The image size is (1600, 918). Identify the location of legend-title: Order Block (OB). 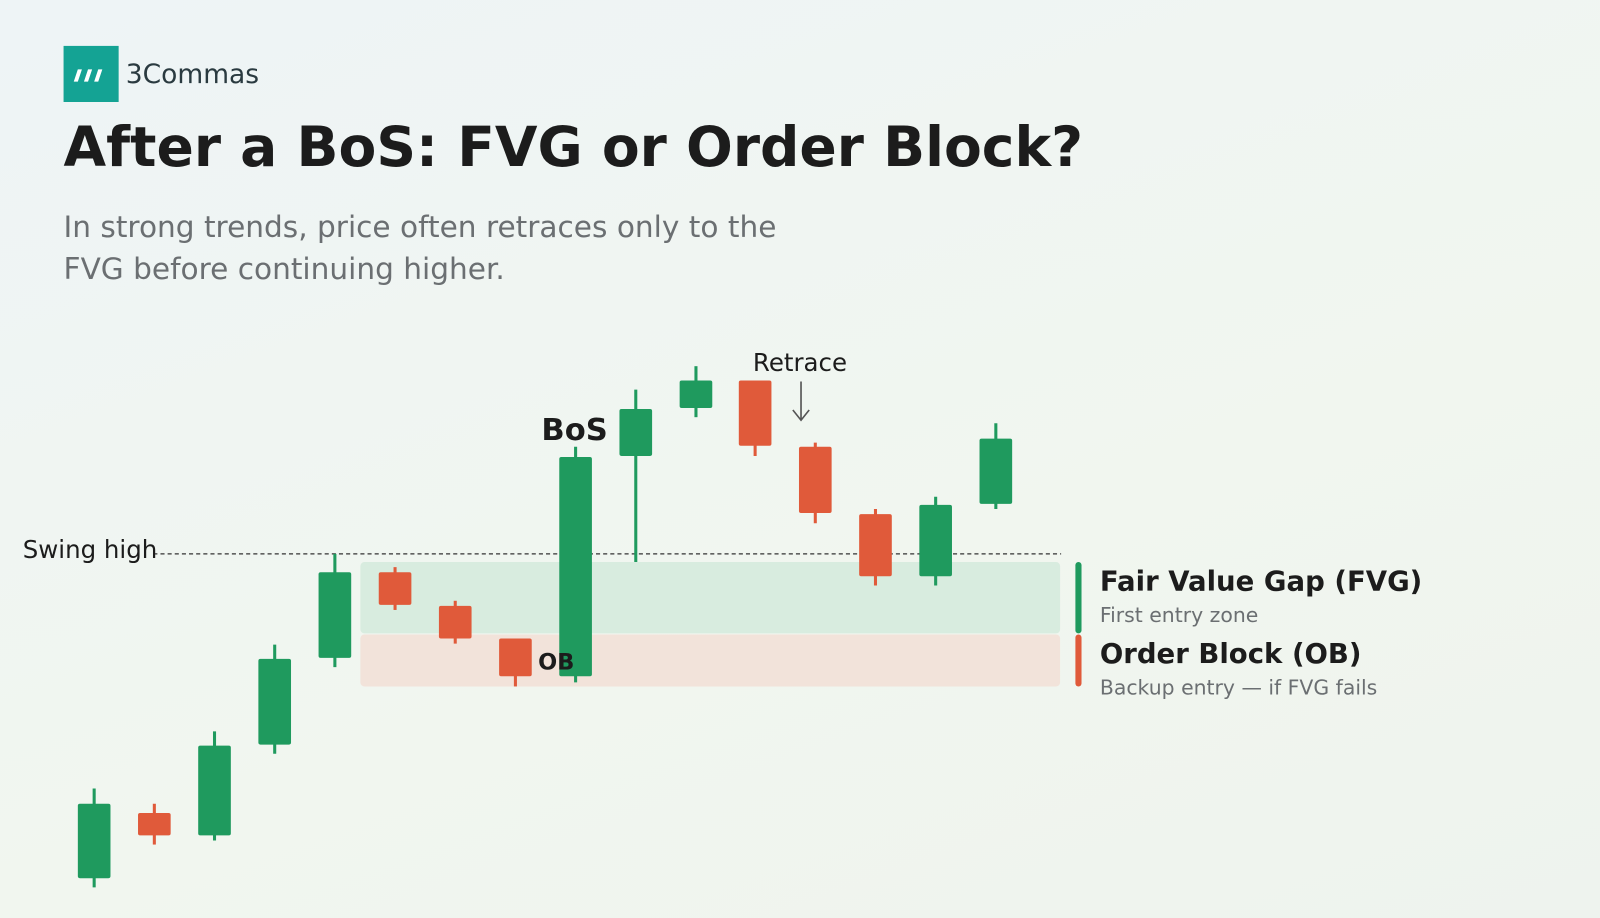
(1231, 654).